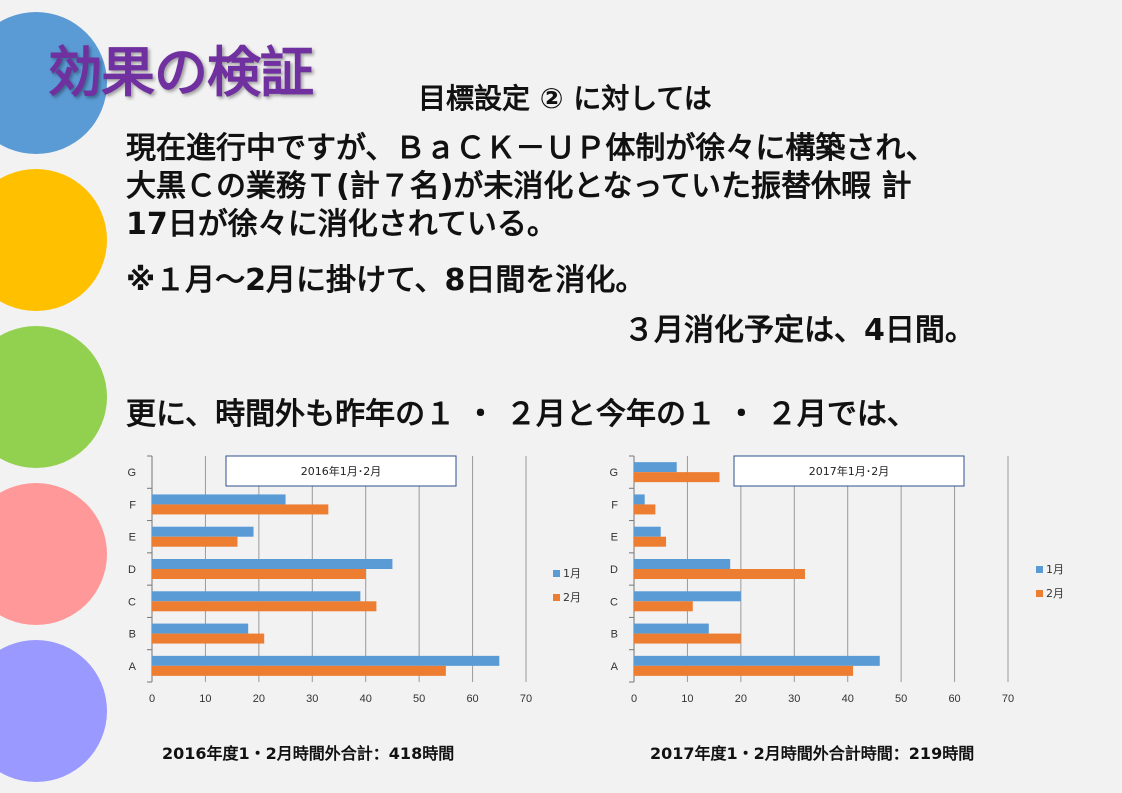 This screenshot has width=1122, height=793. Describe the element at coordinates (836, 580) in the screenshot. I see `chart-2017-svg: 0 10 20 30 40 50 60 70 A B C D E F G 2017年1月･2月 1月 2月` at that location.